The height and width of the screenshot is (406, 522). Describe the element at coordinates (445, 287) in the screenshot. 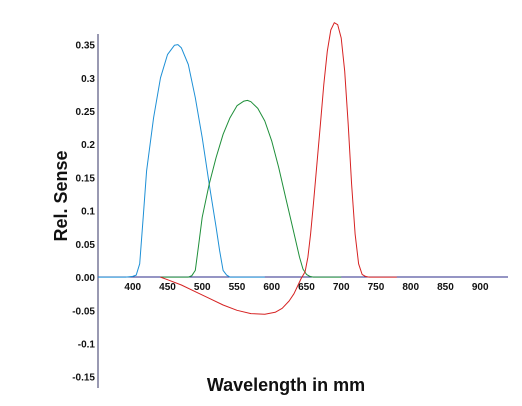

I see `x-tick-label: 850` at that location.